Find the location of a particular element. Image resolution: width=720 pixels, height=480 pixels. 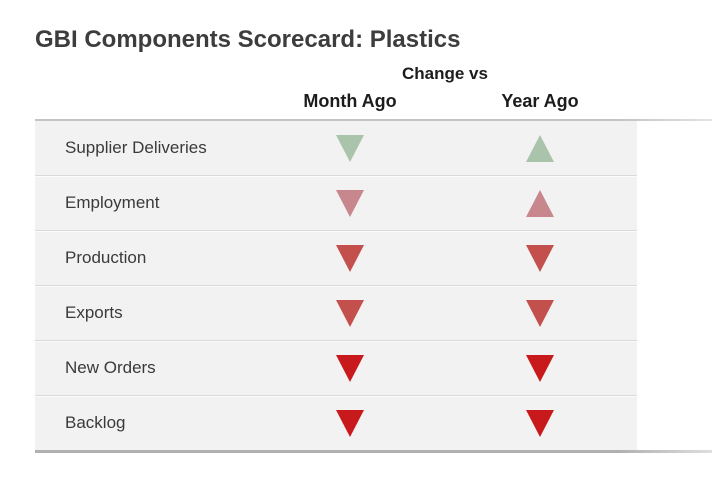

page-title: GBI Components Scorecard: Plastics is located at coordinates (248, 39).